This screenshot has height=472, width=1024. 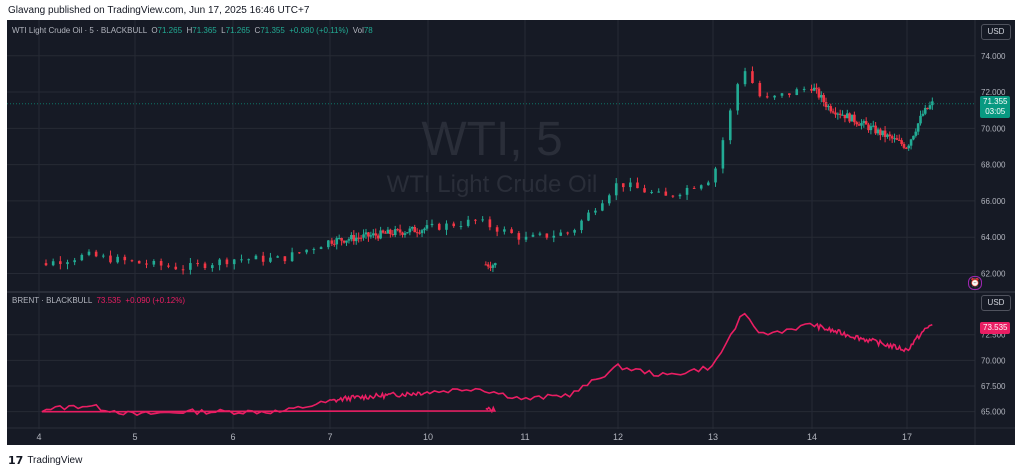 What do you see at coordinates (996, 32) in the screenshot?
I see `wti-currency-button: USD` at bounding box center [996, 32].